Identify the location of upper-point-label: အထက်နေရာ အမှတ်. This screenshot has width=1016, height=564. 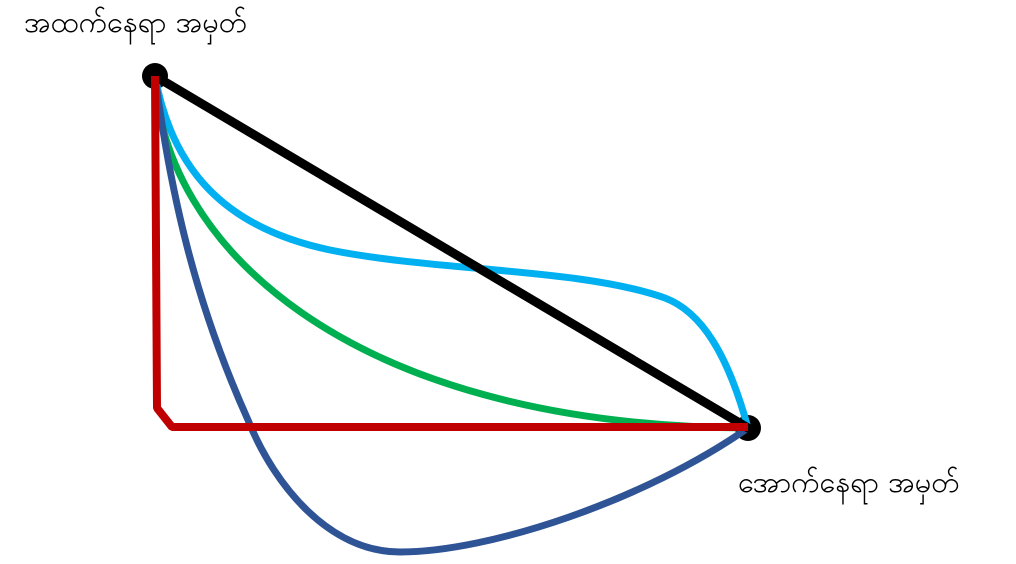
(136, 22).